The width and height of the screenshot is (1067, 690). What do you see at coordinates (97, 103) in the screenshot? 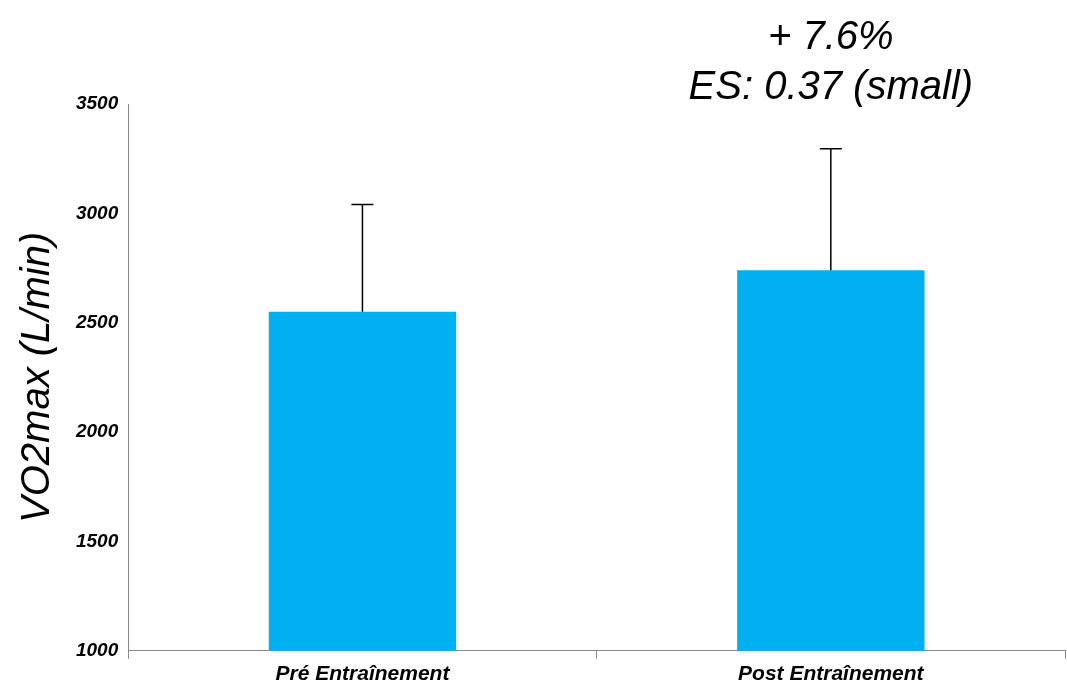
I see `y-tick-label: 3500` at bounding box center [97, 103].